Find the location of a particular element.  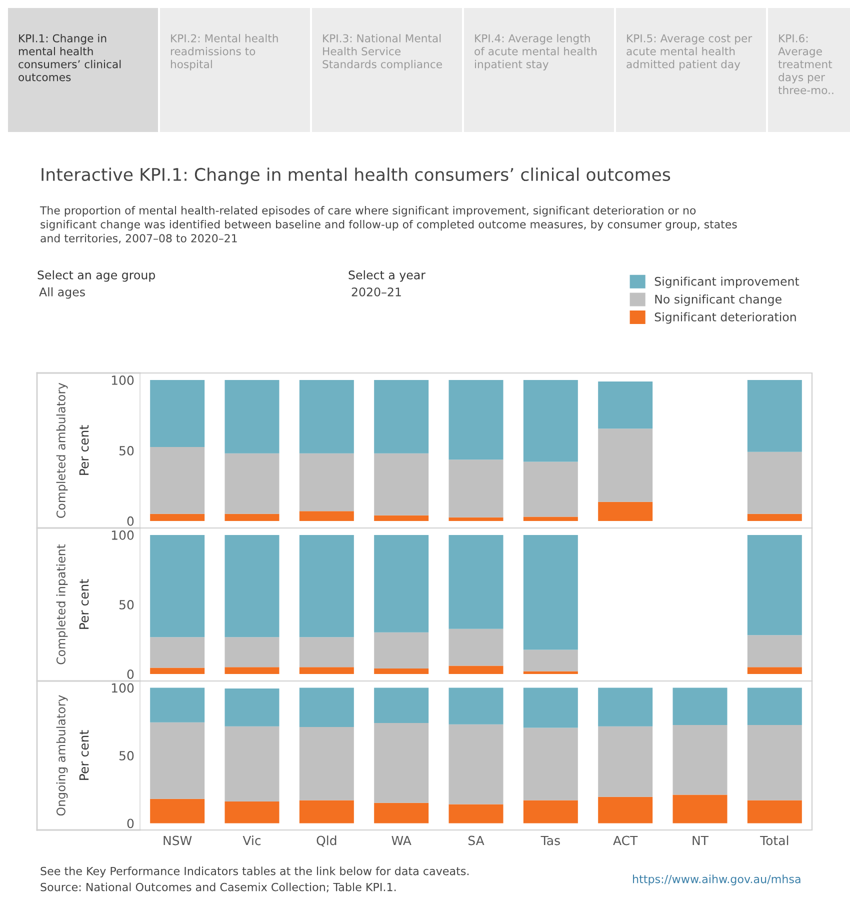

x-tick-label: Qld is located at coordinates (326, 841).